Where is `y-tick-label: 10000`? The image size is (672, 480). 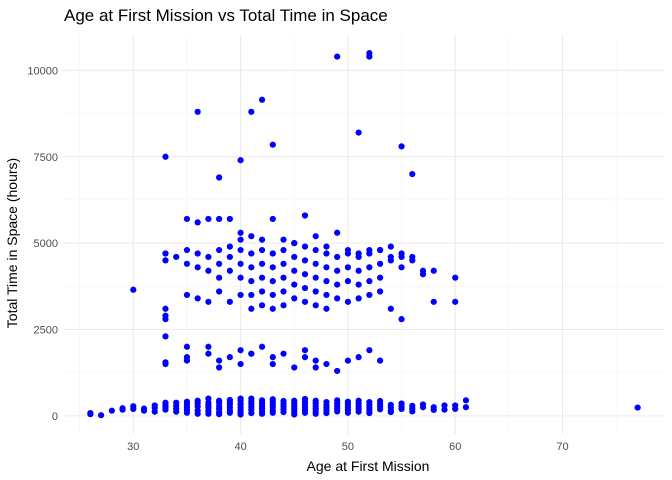 y-tick-label: 10000 is located at coordinates (42, 71).